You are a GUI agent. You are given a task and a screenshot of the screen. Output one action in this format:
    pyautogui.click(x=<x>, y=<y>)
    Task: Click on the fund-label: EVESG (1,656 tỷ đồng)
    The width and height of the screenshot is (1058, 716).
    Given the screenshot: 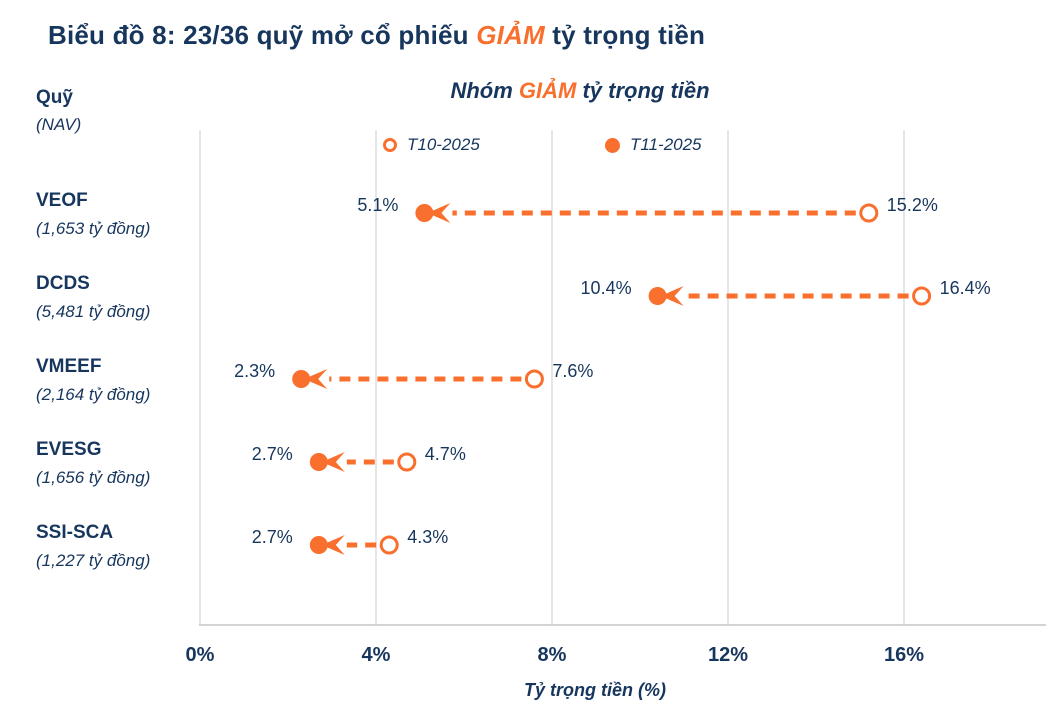 What is the action you would take?
    pyautogui.click(x=116, y=464)
    